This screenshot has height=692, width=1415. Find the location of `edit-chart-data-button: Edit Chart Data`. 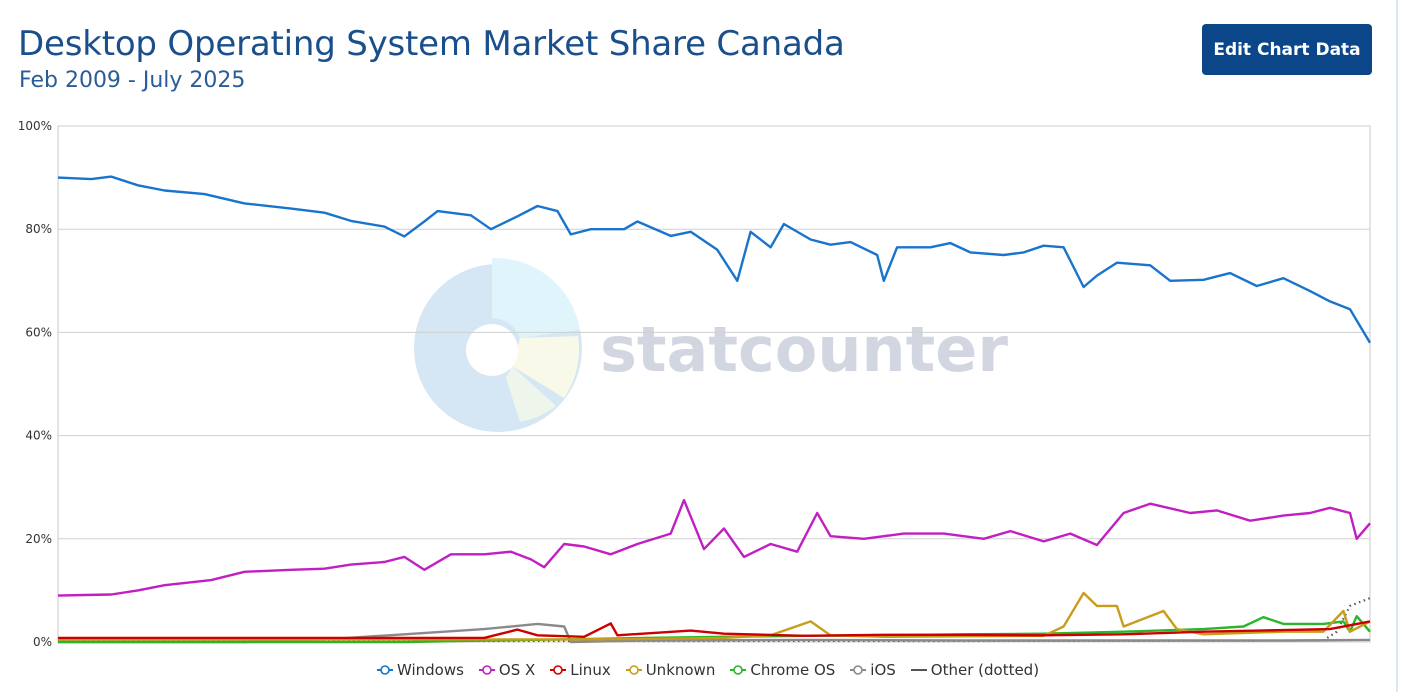

edit-chart-data-button: Edit Chart Data is located at coordinates (1287, 49).